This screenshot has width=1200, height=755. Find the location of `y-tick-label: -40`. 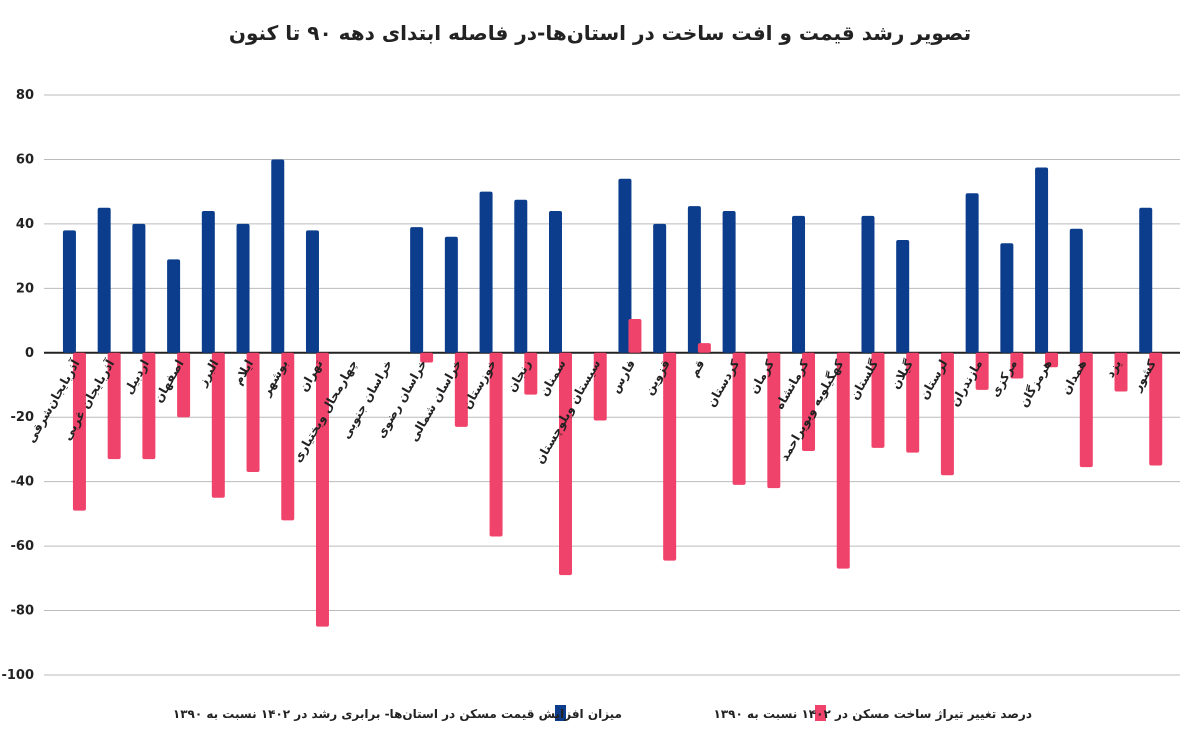

y-tick-label: -40 is located at coordinates (23, 482).